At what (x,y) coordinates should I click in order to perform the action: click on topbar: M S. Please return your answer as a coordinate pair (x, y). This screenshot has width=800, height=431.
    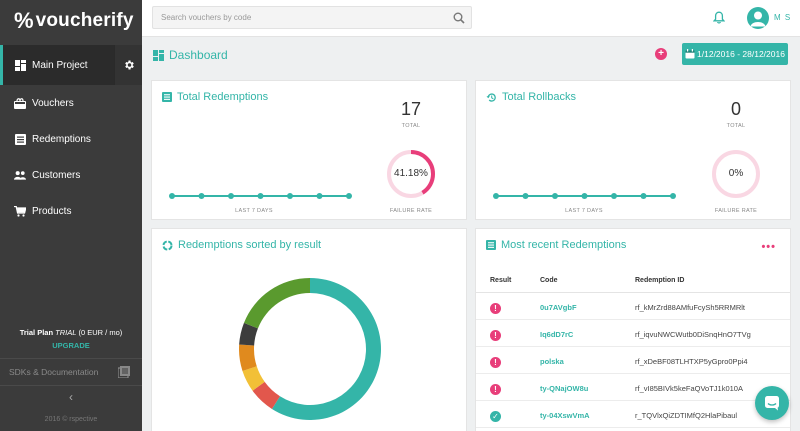
    Looking at the image, I should click on (471, 18).